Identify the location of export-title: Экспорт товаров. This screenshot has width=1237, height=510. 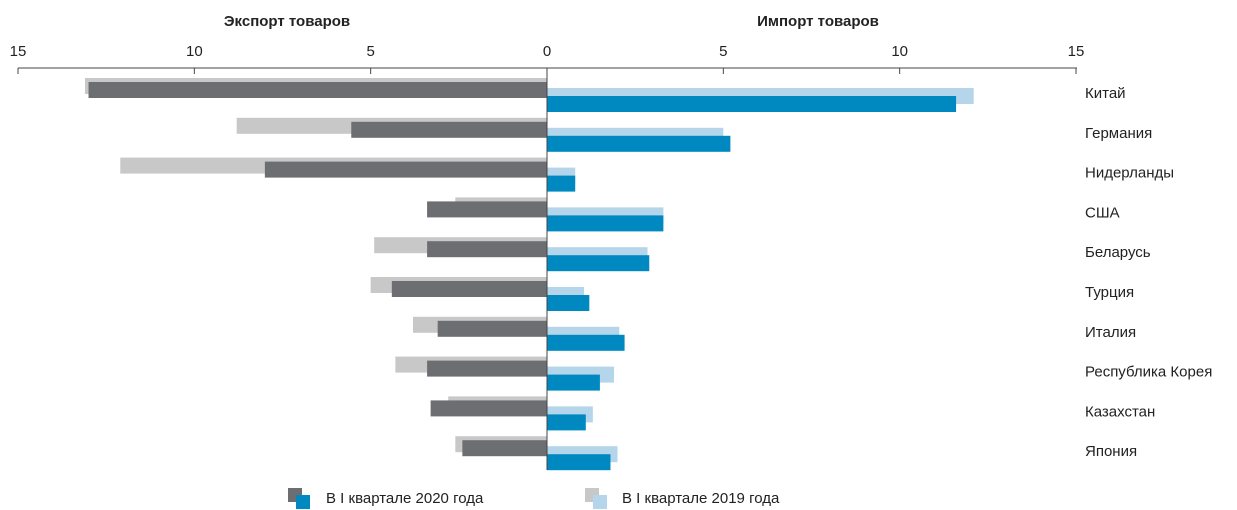
(287, 21).